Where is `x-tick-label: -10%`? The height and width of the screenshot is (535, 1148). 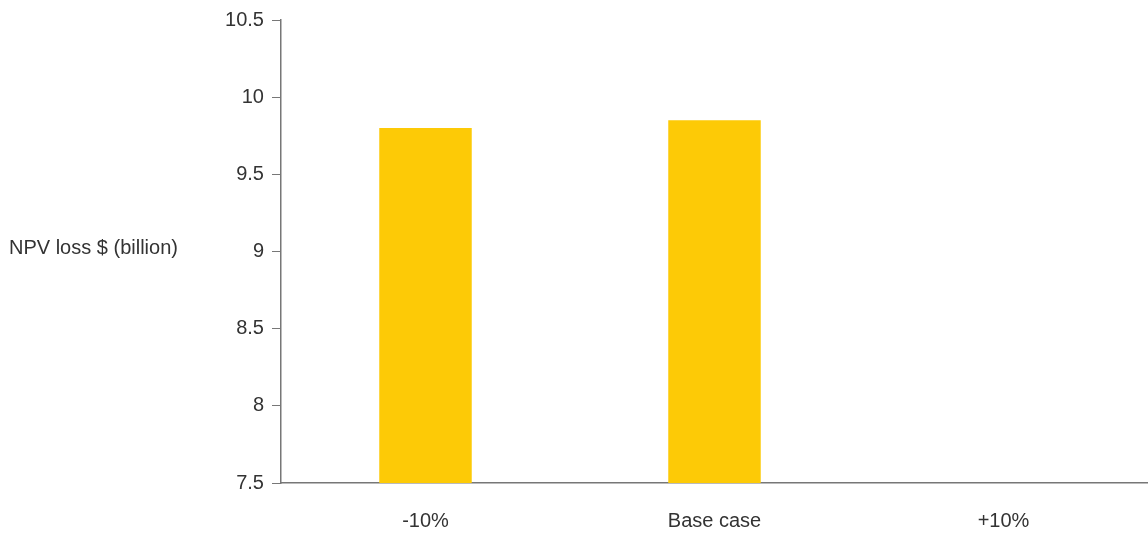 x-tick-label: -10% is located at coordinates (426, 519).